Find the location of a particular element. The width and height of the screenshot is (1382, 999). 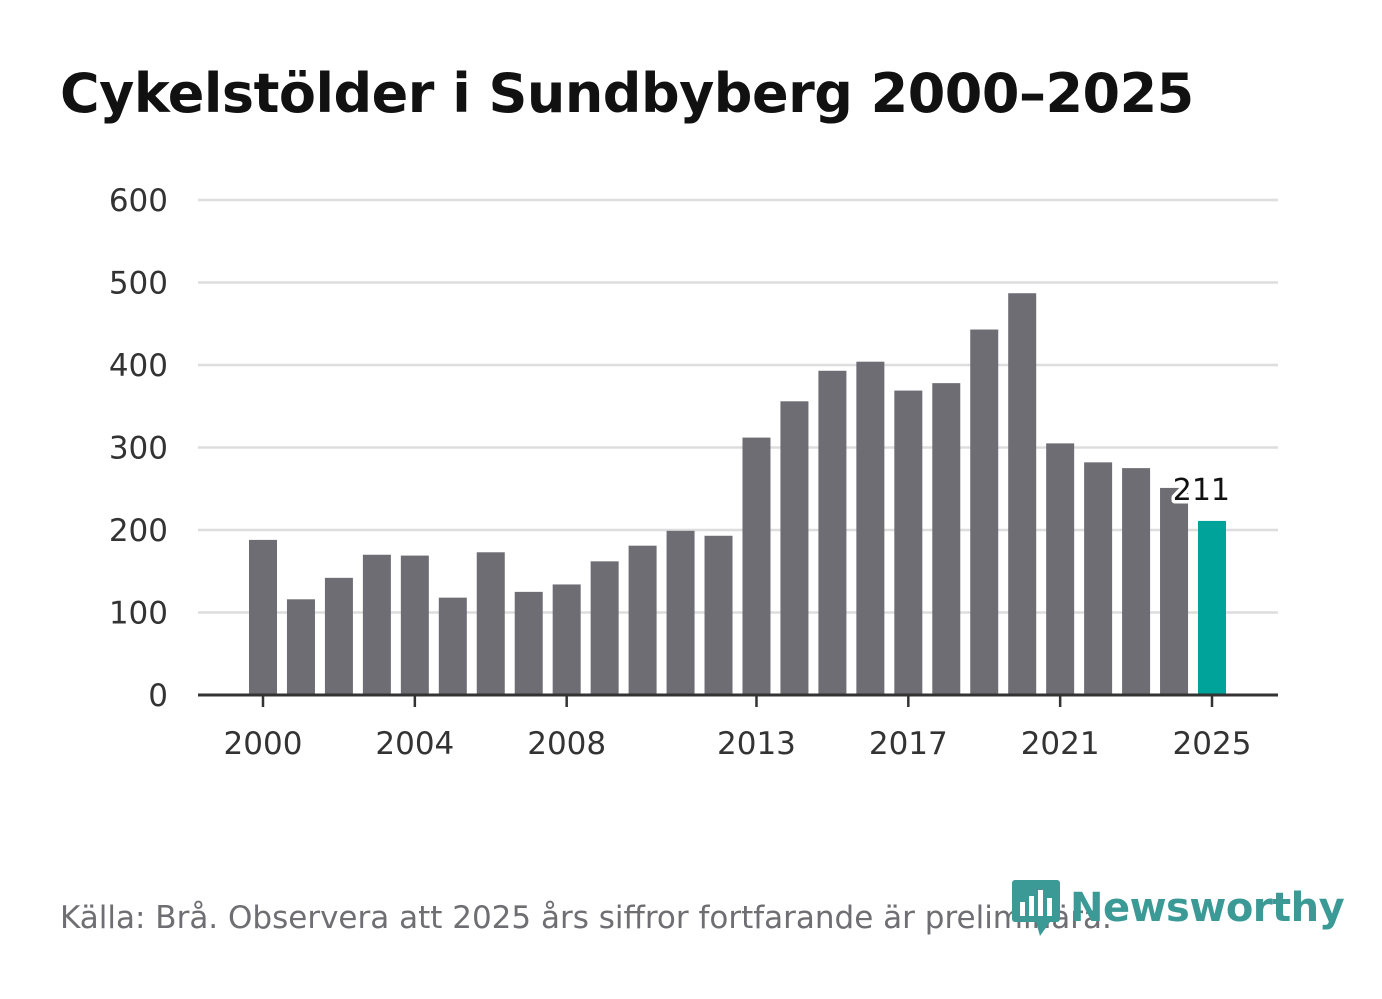

bar-2017 is located at coordinates (908, 542).